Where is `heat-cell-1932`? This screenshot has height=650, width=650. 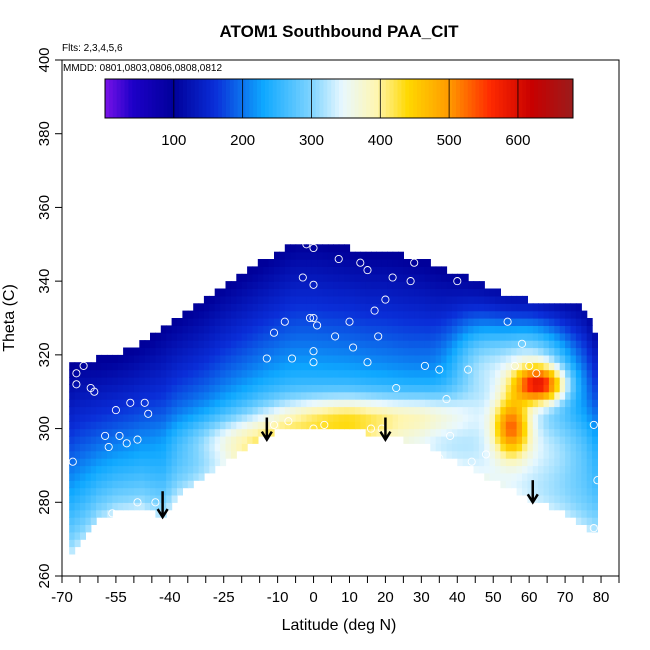
heat-cell-1932 is located at coordinates (498, 417).